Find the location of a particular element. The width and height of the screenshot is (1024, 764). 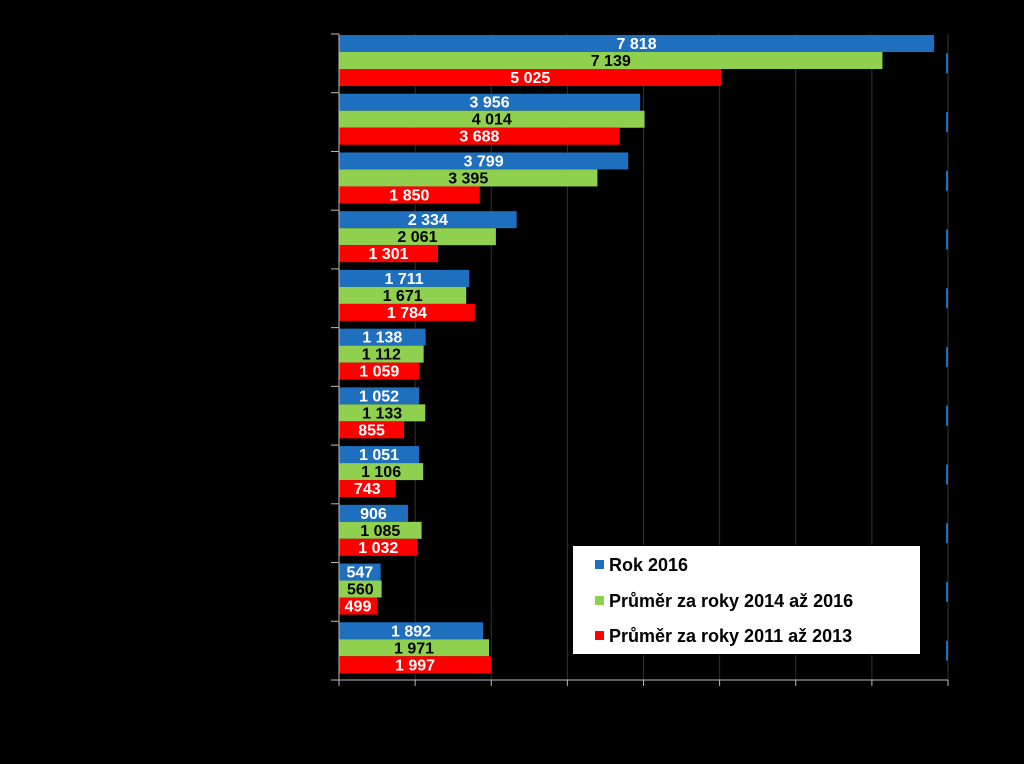

data-label: 1 051 is located at coordinates (379, 455).